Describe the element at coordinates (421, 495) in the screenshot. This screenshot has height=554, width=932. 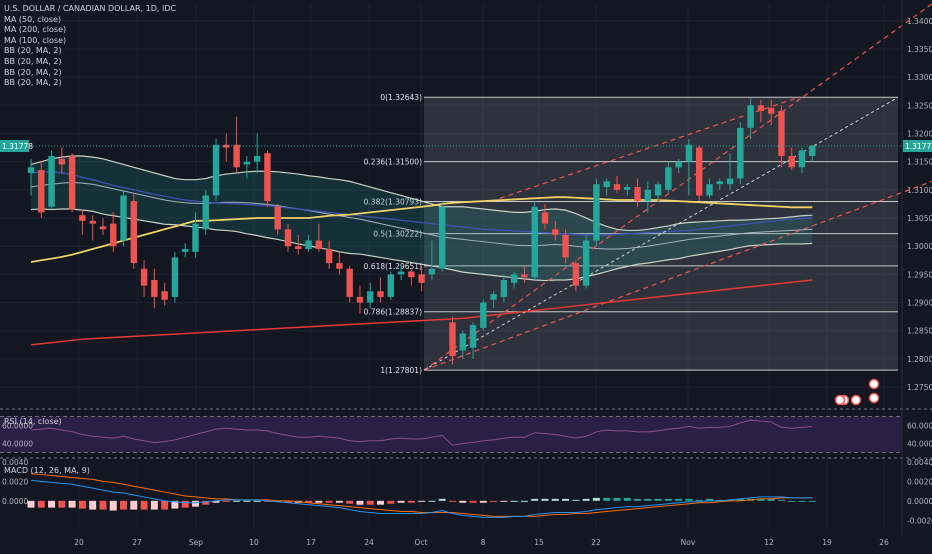
I see `macd-signal-line` at that location.